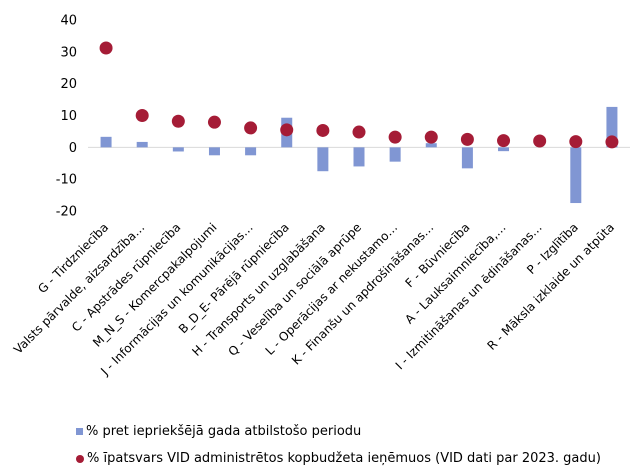  What do you see at coordinates (68, 52) in the screenshot?
I see `y-tick-label: 30` at bounding box center [68, 52].